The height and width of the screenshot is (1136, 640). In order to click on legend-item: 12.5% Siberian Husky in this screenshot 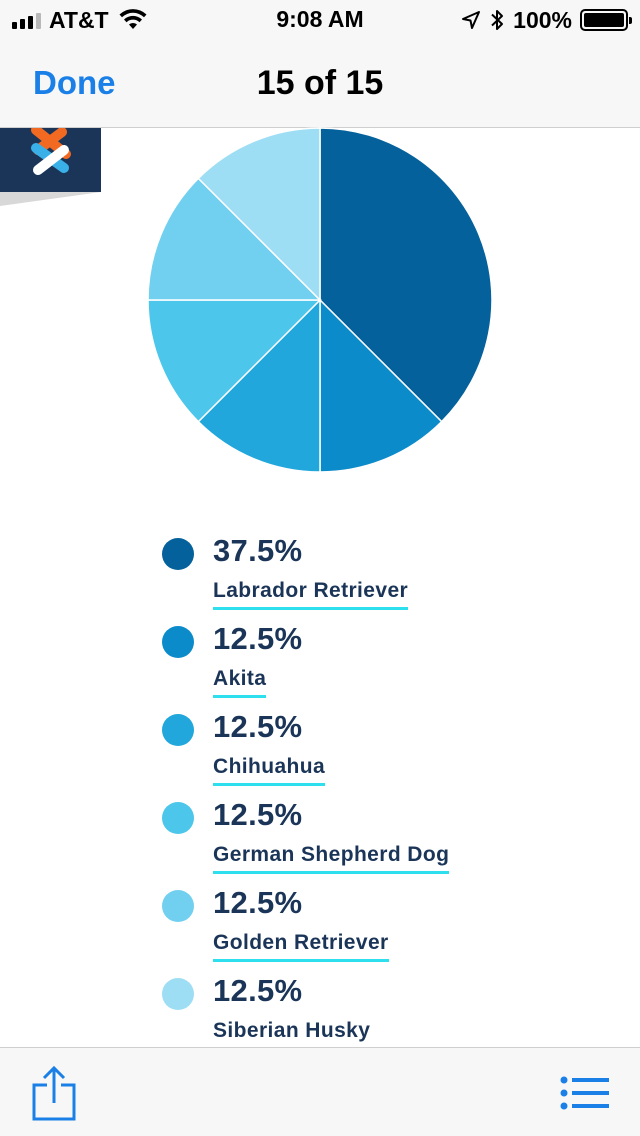, I will do `click(340, 1014)`.